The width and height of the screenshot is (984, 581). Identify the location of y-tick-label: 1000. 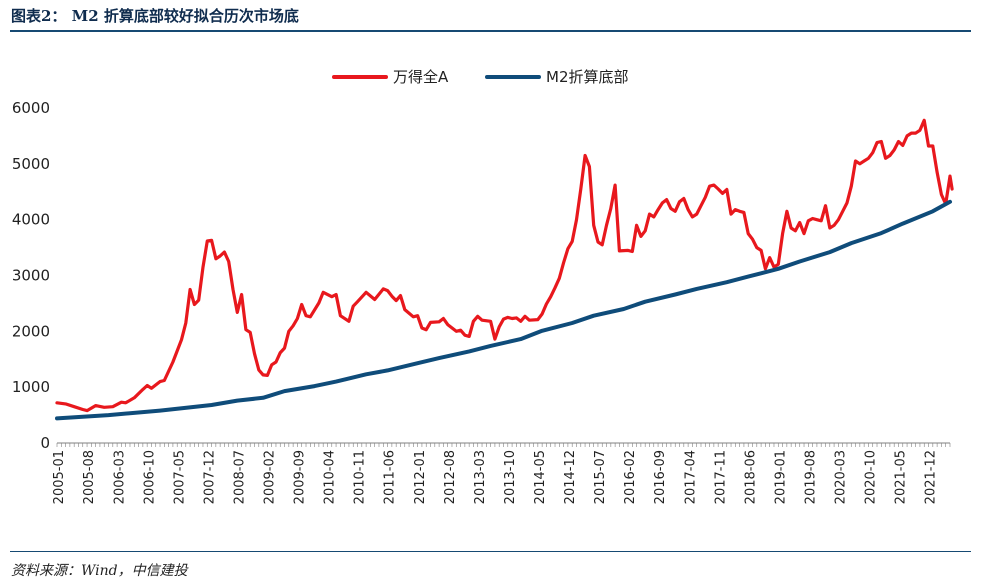
(31, 387).